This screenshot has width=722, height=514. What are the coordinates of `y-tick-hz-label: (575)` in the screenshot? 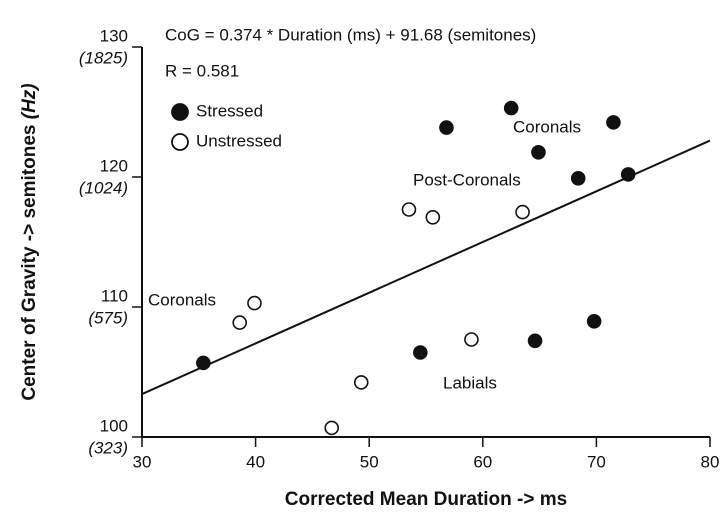 It's located at (108, 317).